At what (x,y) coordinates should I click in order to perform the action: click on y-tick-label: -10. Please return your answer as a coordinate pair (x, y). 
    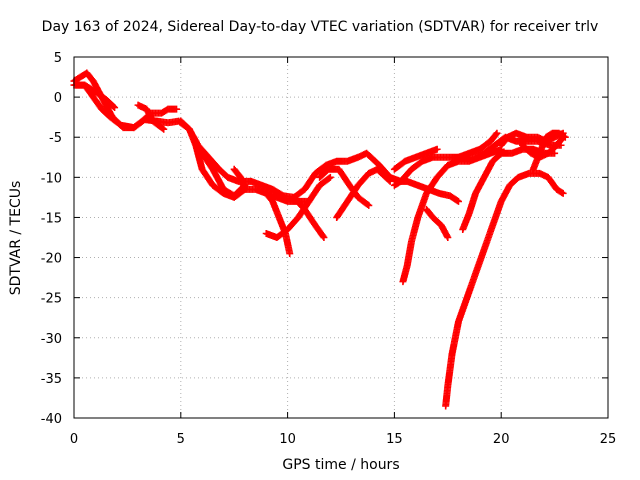
    Looking at the image, I should click on (51, 178).